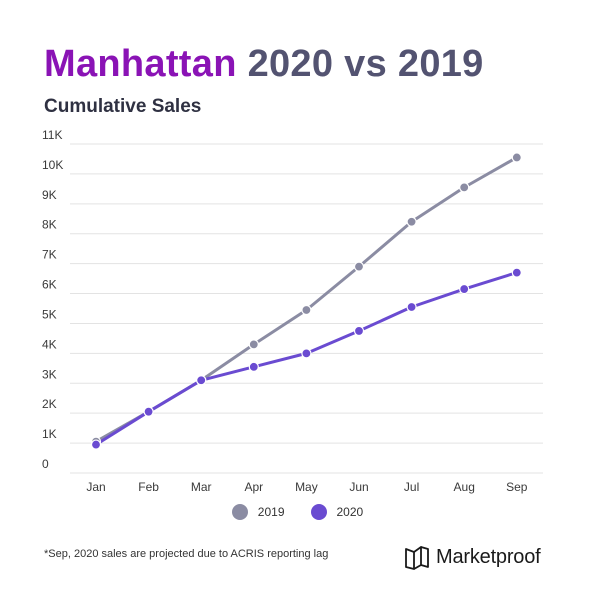 Image resolution: width=595 pixels, height=615 pixels. I want to click on x-tick-label: Sep, so click(517, 487).